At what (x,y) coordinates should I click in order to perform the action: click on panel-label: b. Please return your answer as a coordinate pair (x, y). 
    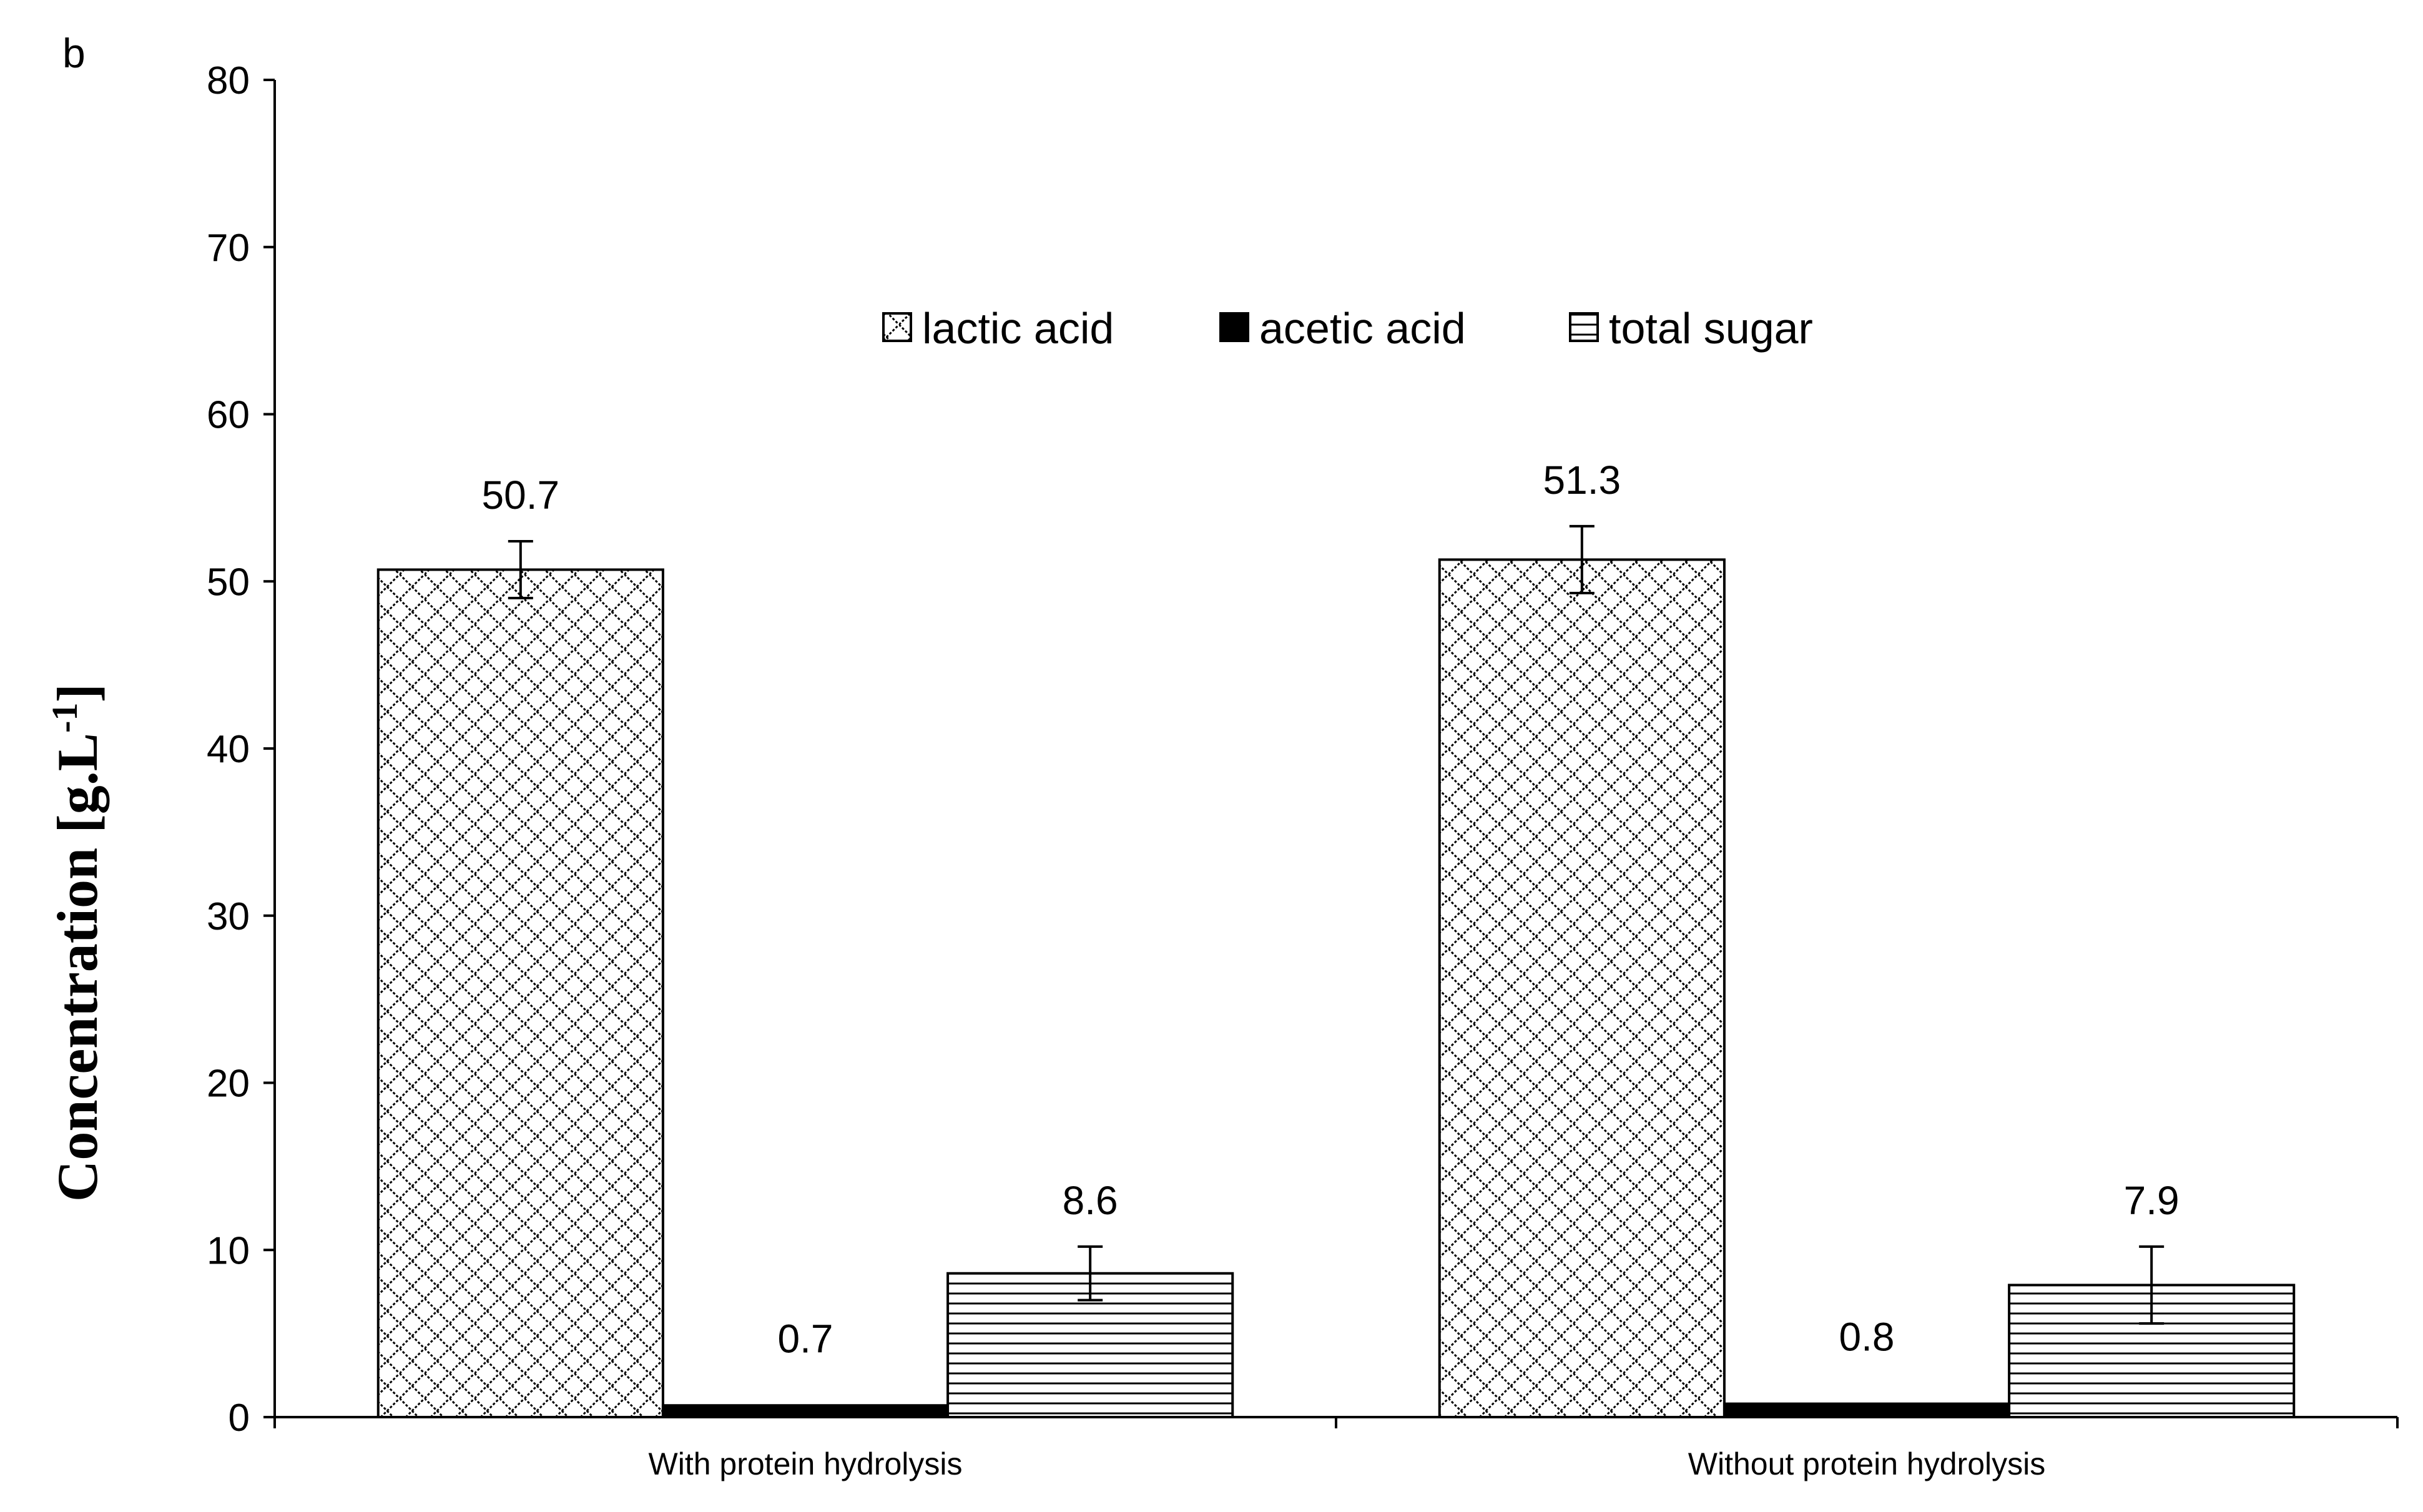
    Looking at the image, I should click on (74, 53).